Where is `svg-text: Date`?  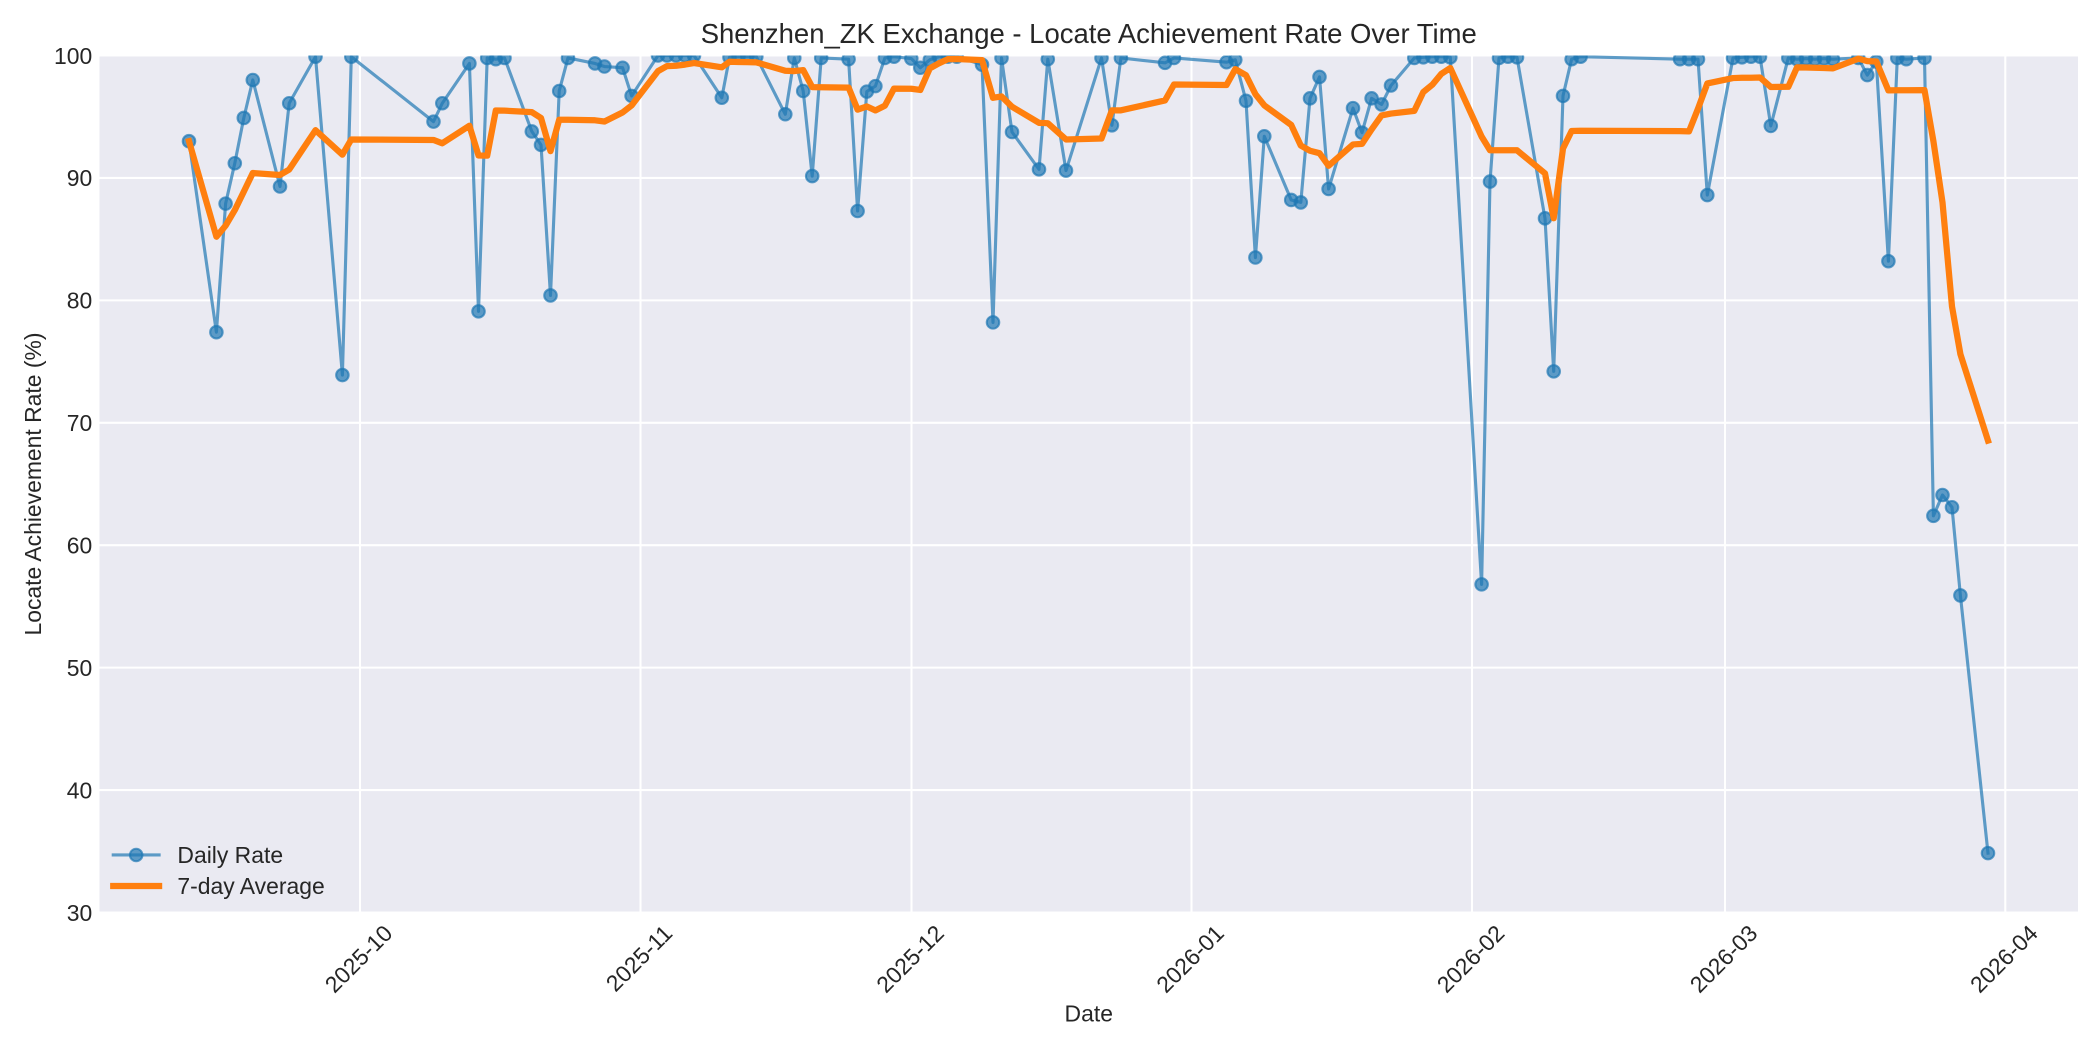 svg-text: Date is located at coordinates (1089, 1013).